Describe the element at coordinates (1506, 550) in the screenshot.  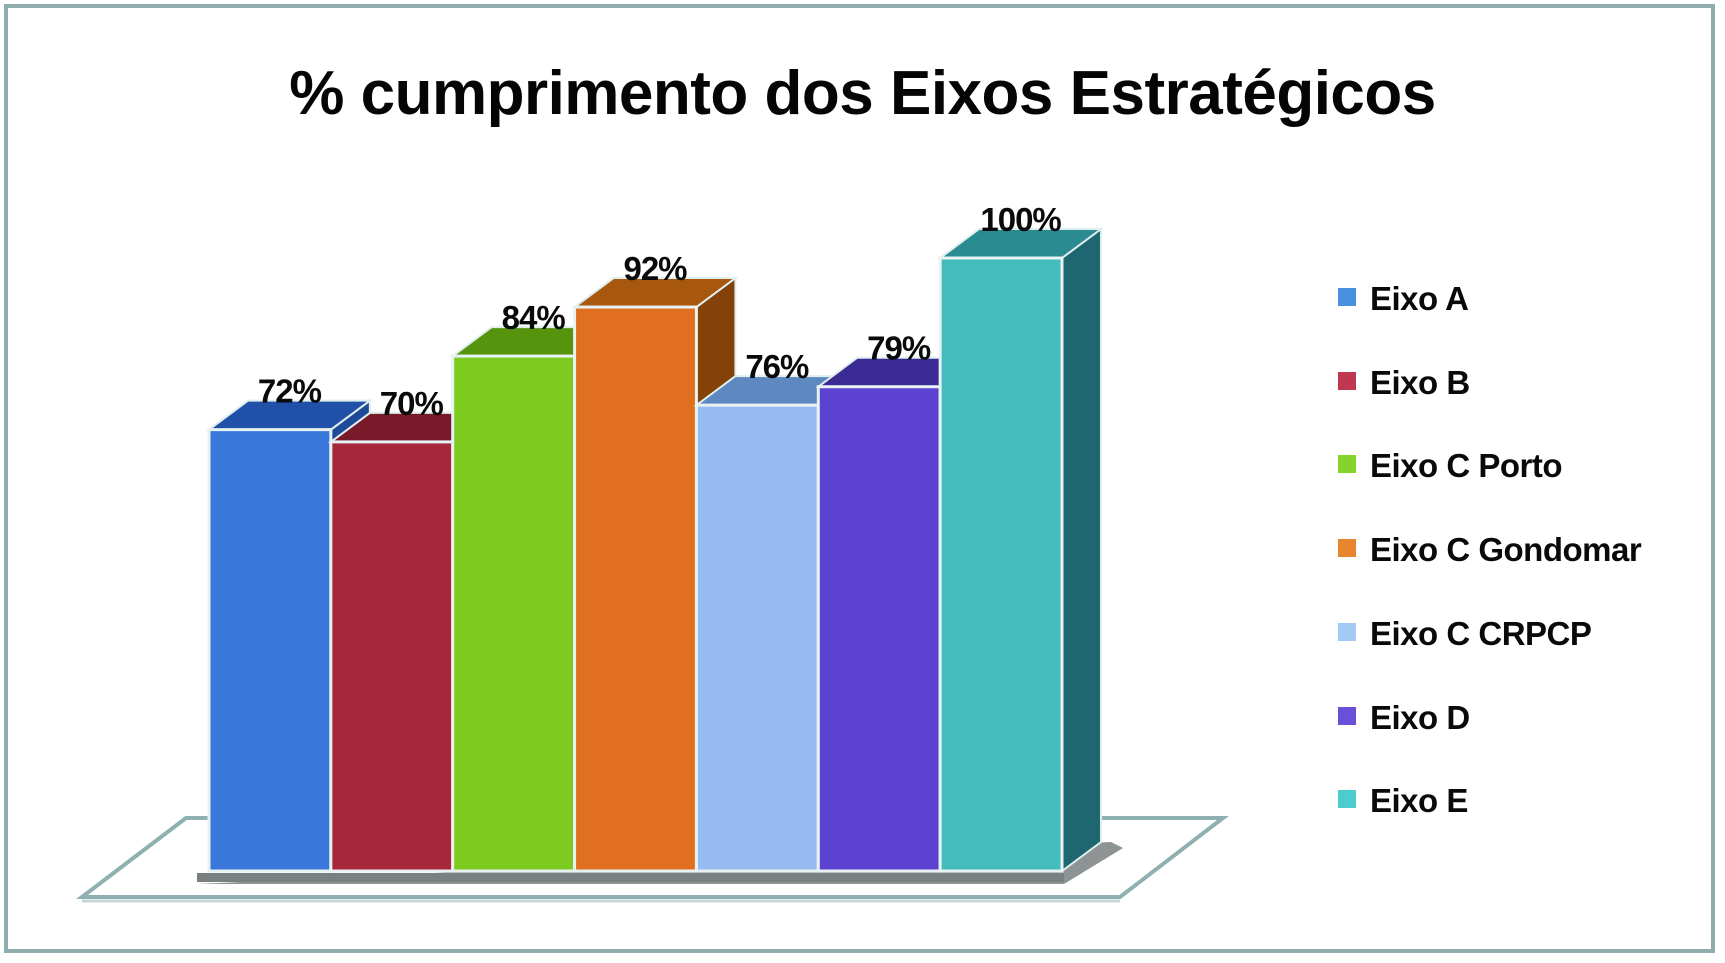
I see `legend-label: Eixo C Gondomar` at that location.